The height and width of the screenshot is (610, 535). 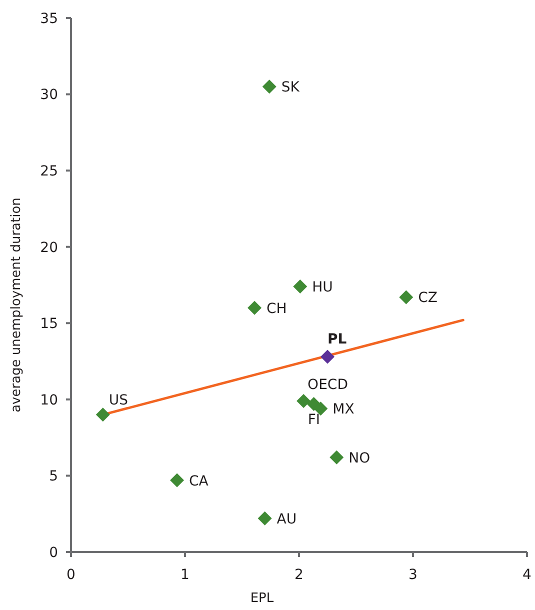 What do you see at coordinates (413, 575) in the screenshot?
I see `x-tick-label: 3` at bounding box center [413, 575].